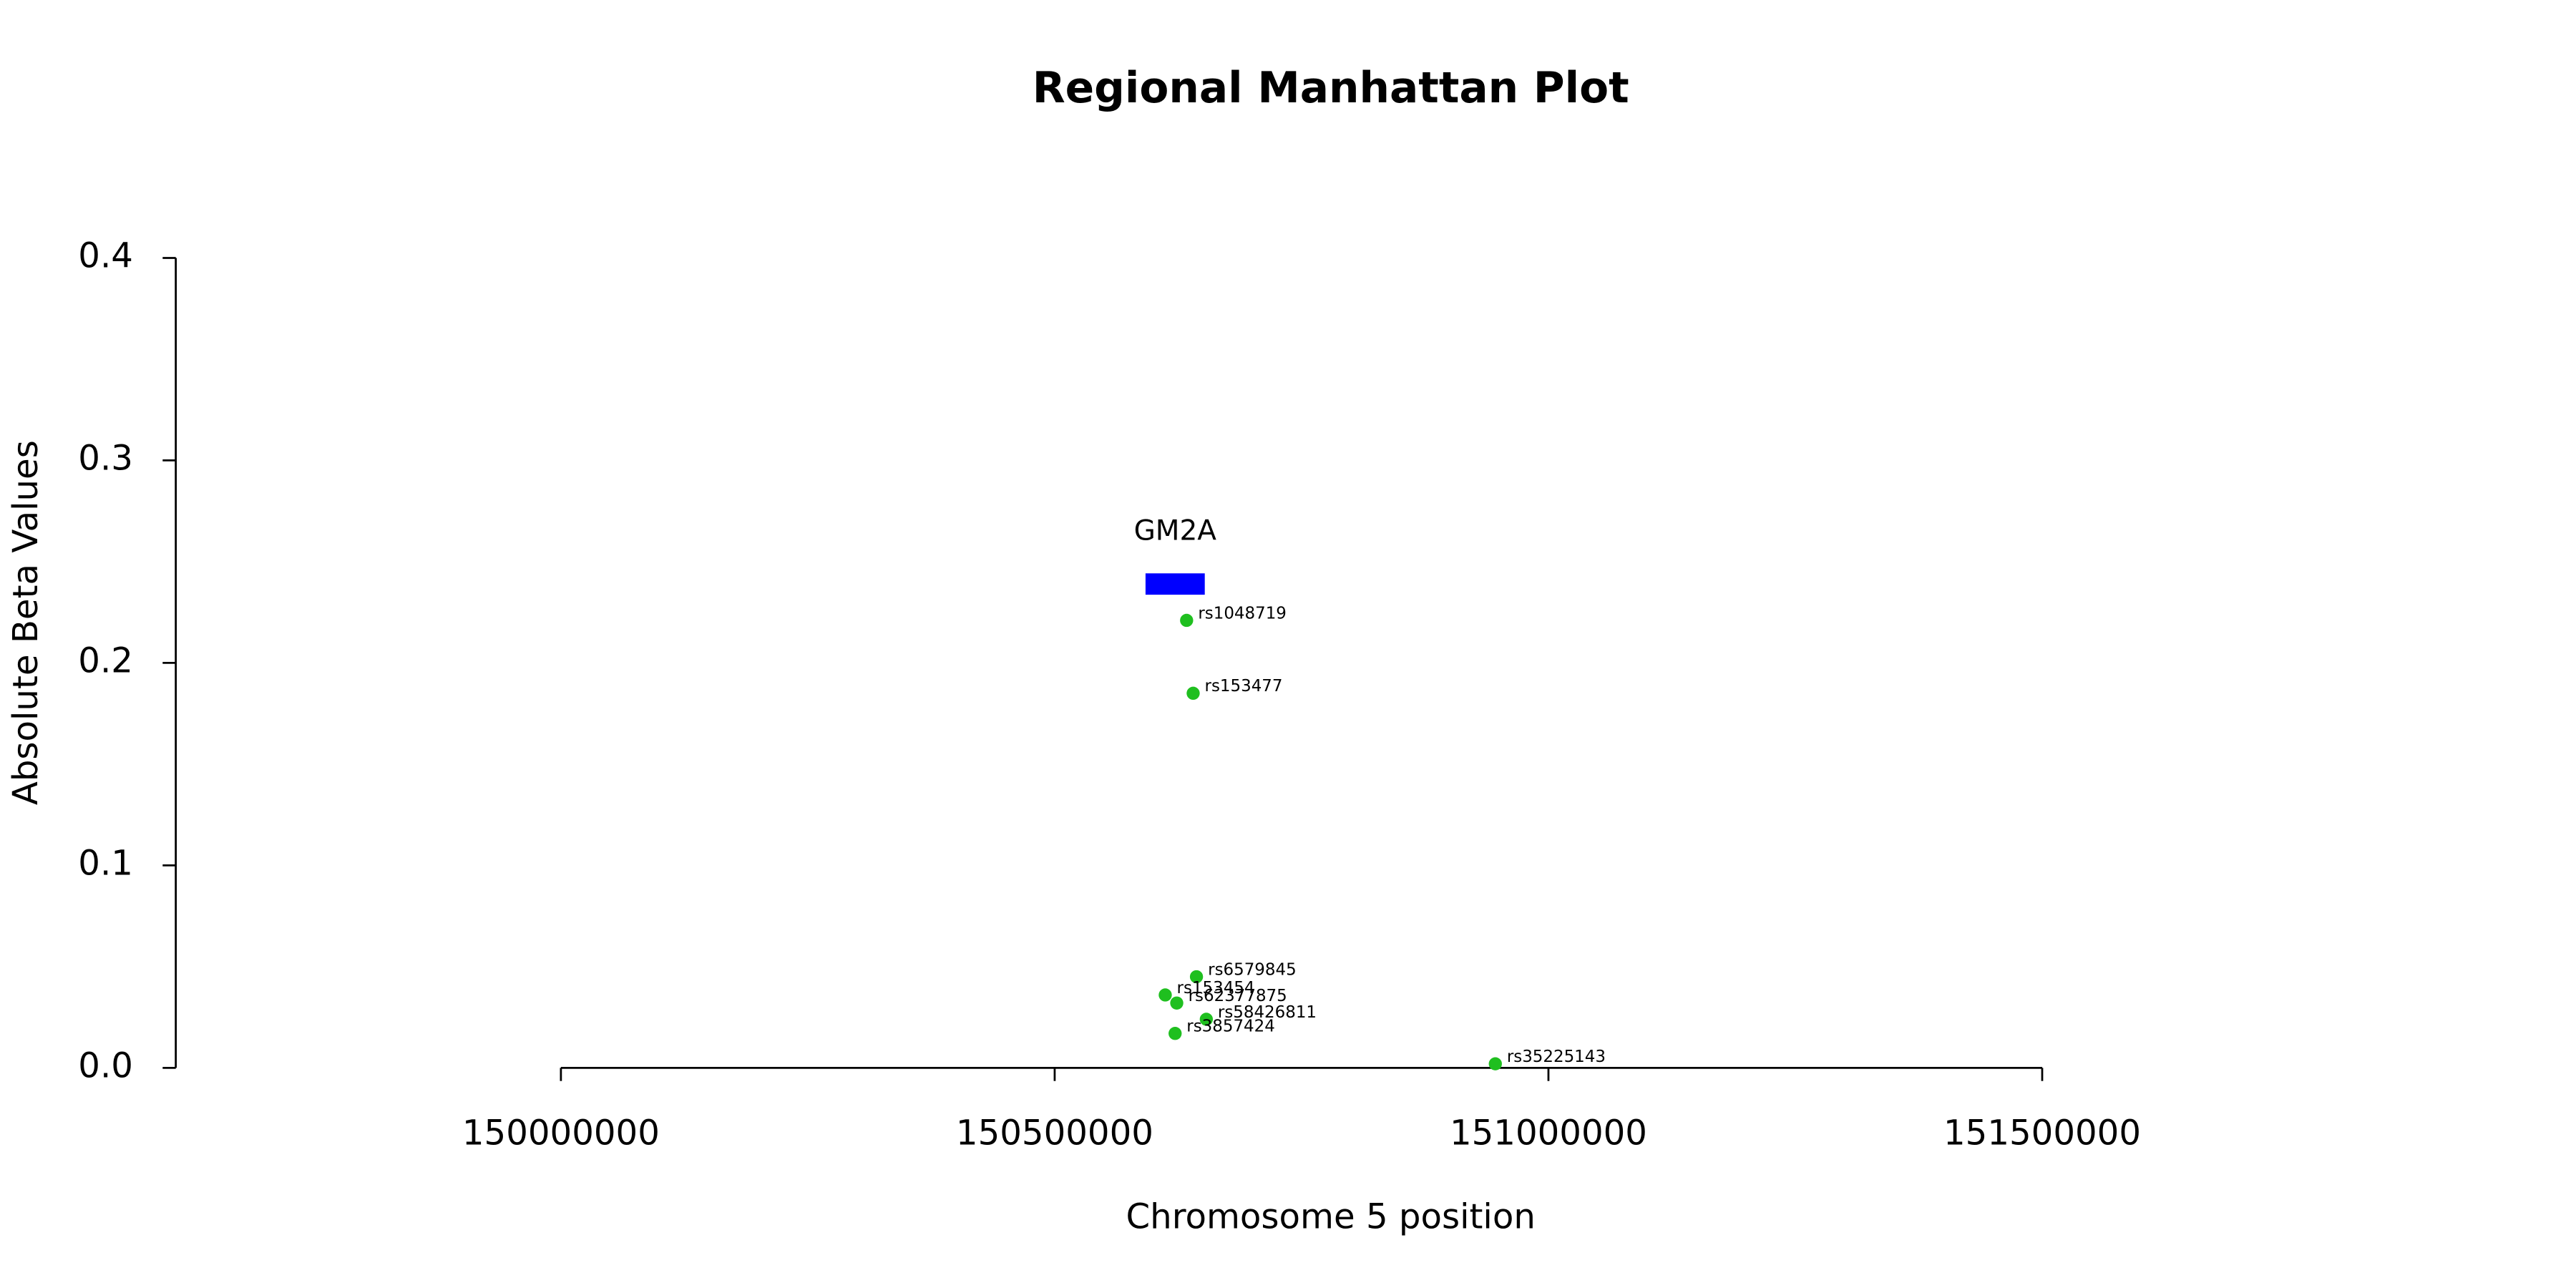 This screenshot has height=1288, width=2576. Describe the element at coordinates (26, 622) in the screenshot. I see `y-axis-label: Absolute Beta Values` at that location.